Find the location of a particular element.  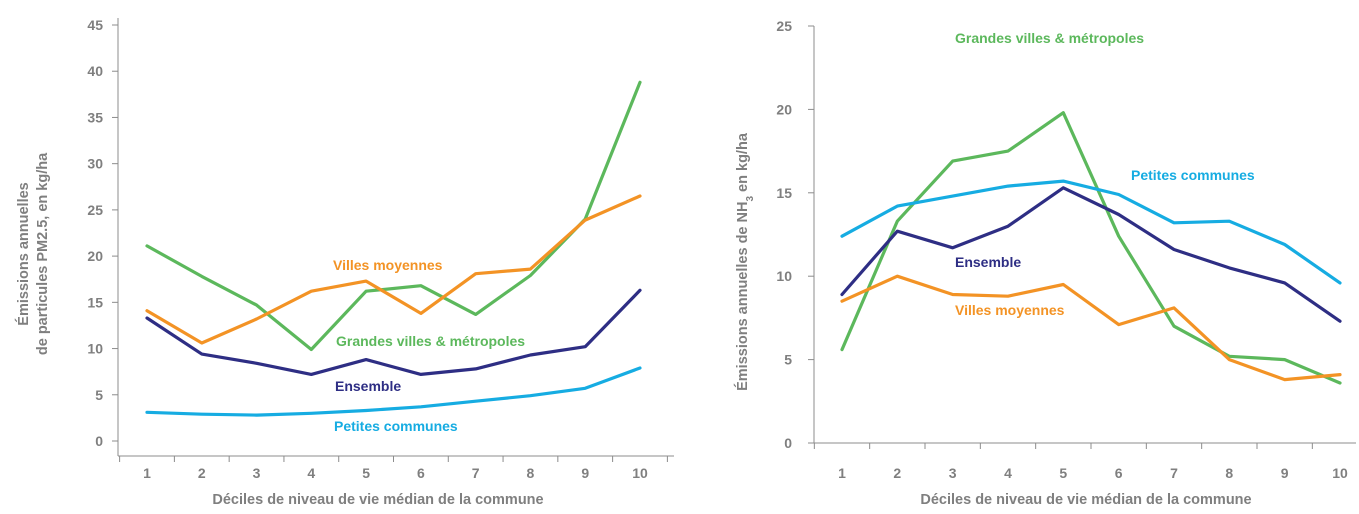

y-axis-title-line1: Émissions annuelles is located at coordinates (23, 253).